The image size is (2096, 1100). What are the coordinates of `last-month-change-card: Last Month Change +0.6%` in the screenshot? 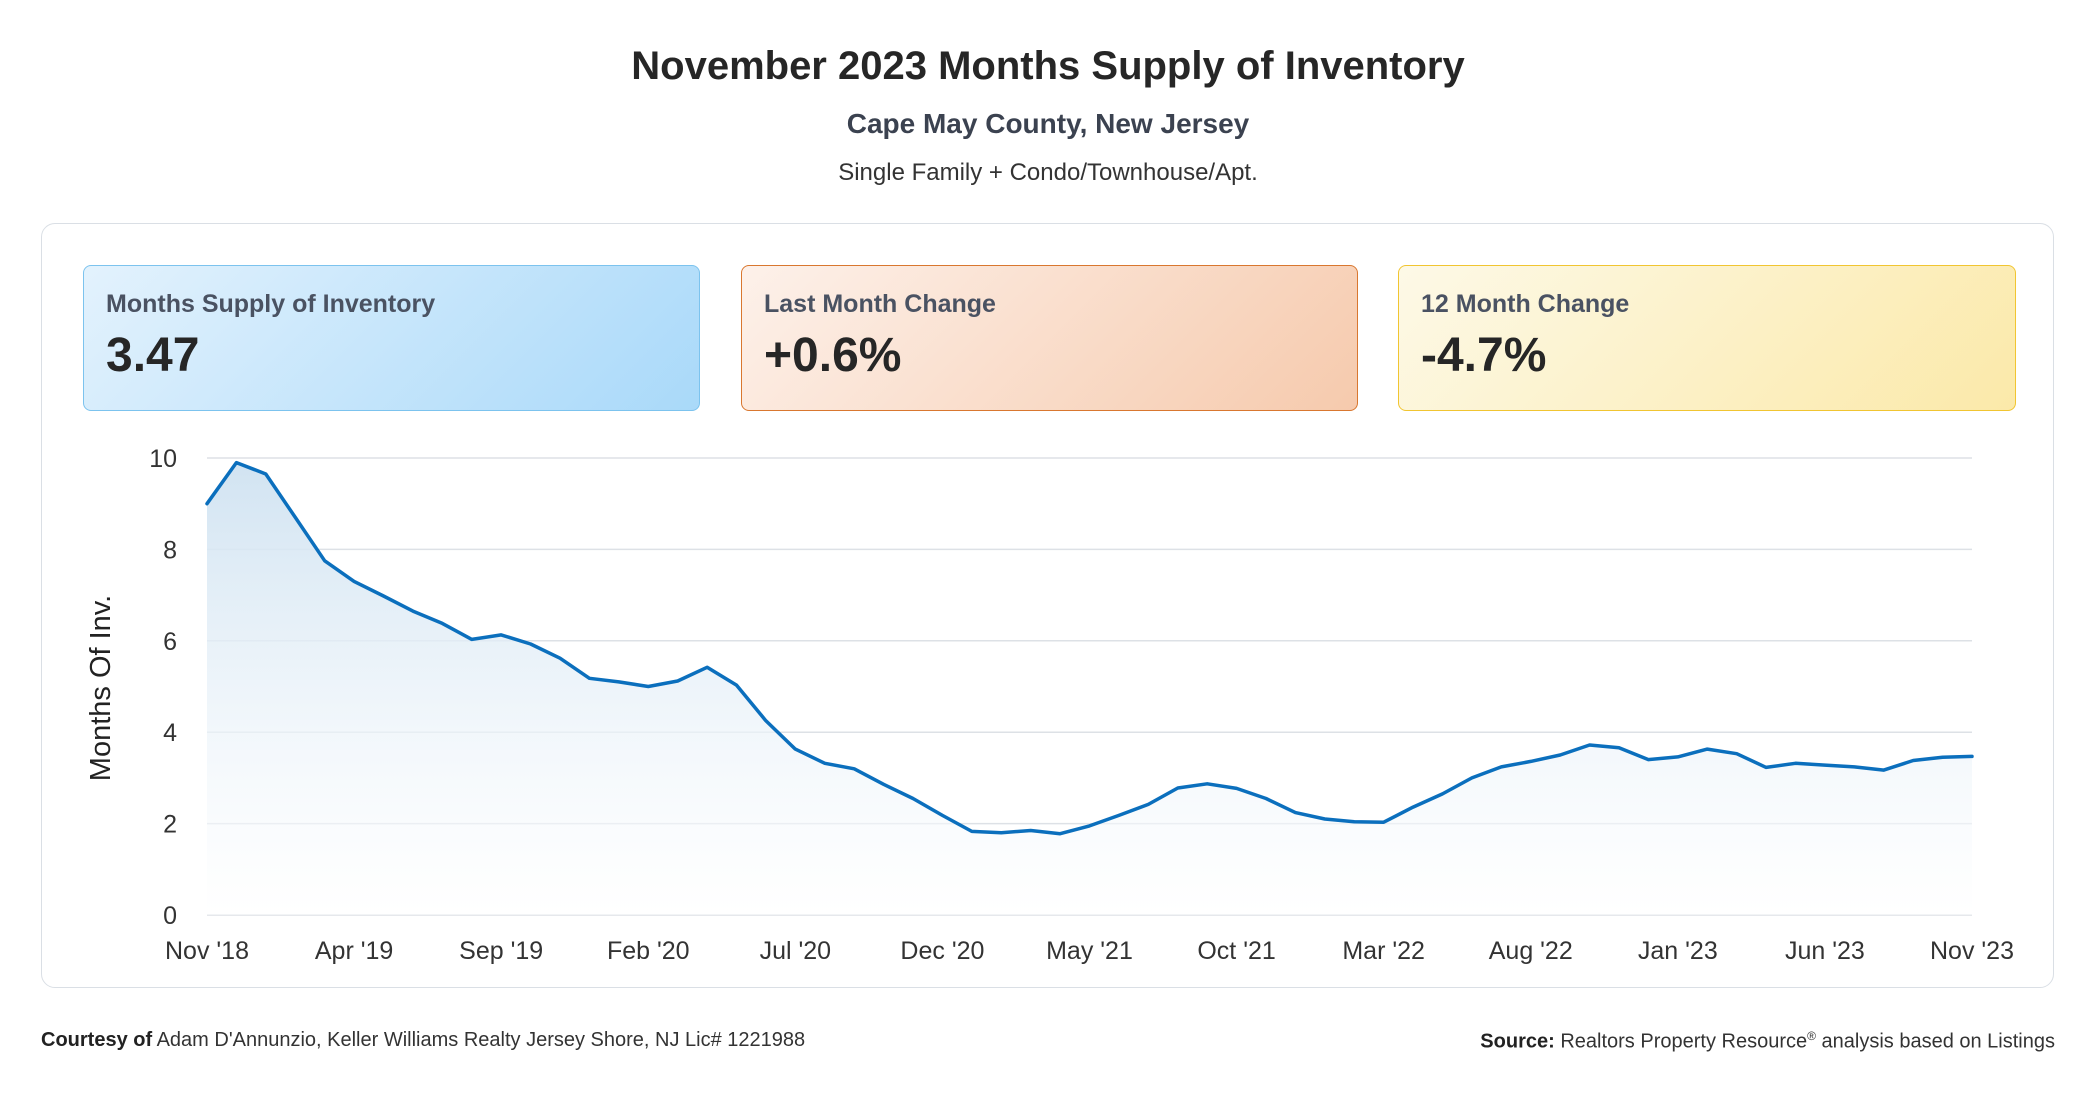 It's located at (1049, 338).